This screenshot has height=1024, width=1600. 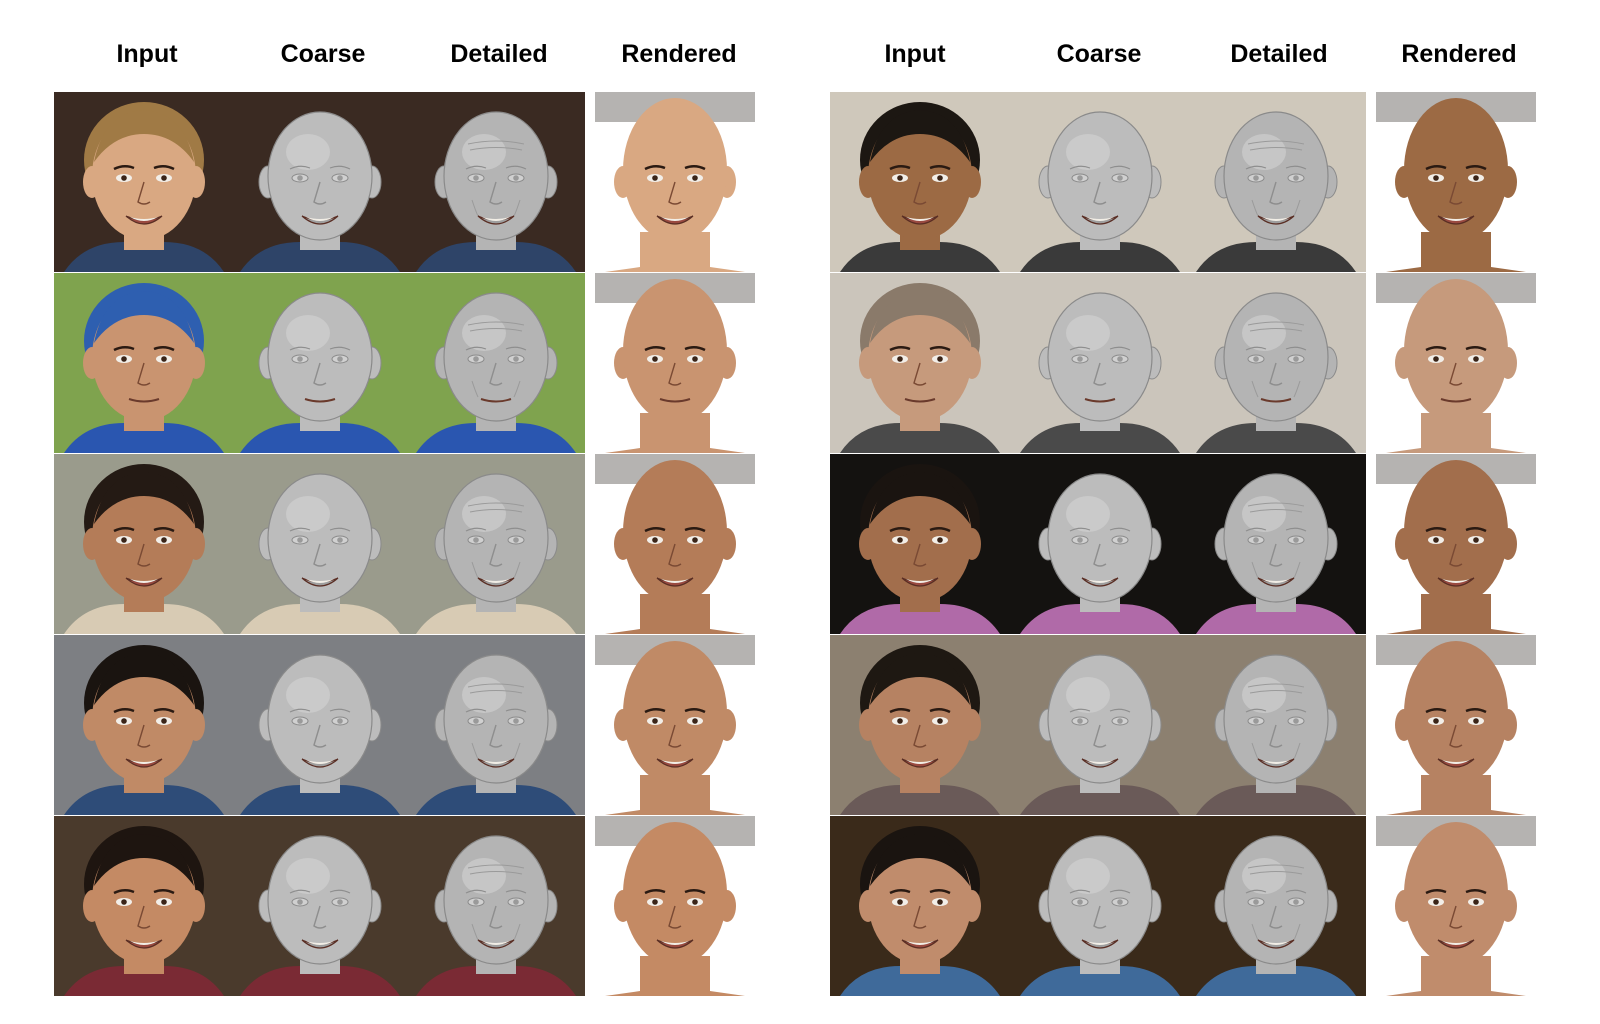 I want to click on left-row4-detailed-image, so click(x=496, y=725).